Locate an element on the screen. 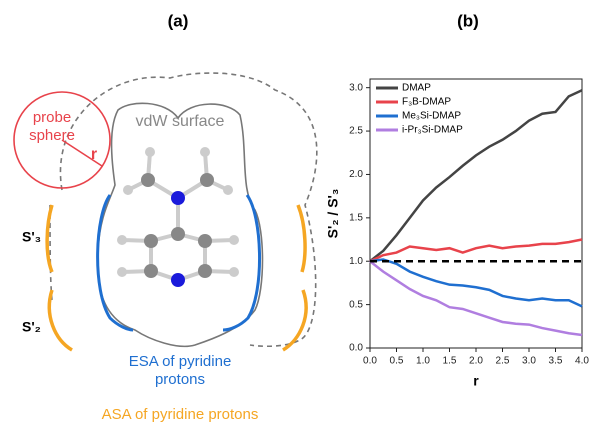  s3-label: S'₃ is located at coordinates (31, 237).